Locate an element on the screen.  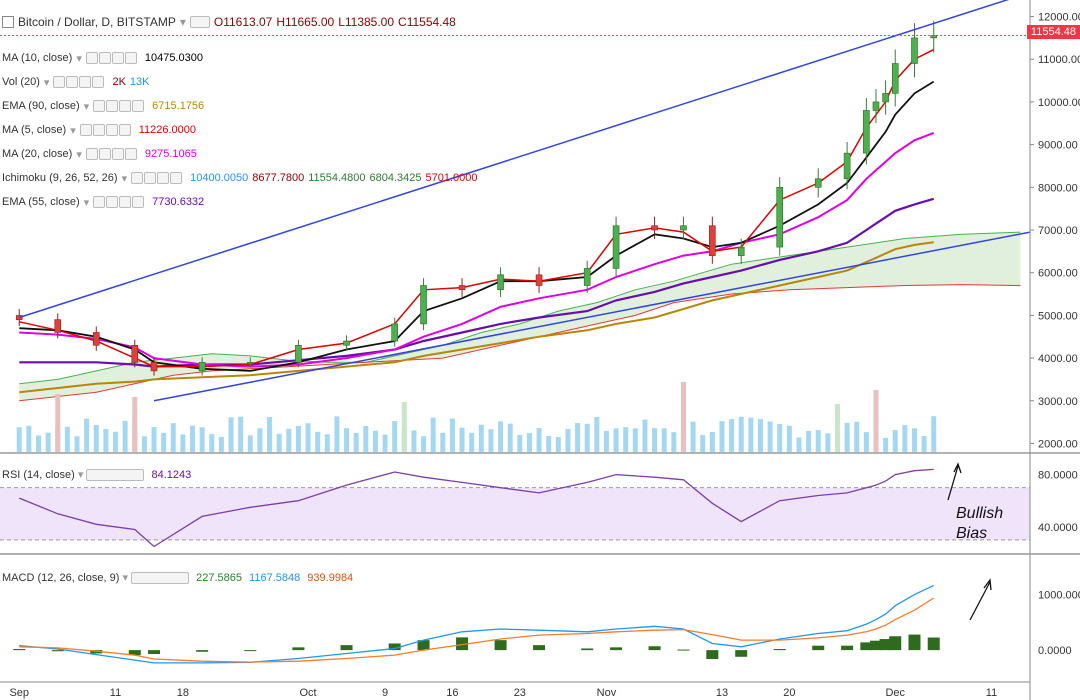
price-tick-label: 11000.00 is located at coordinates (1059, 60).